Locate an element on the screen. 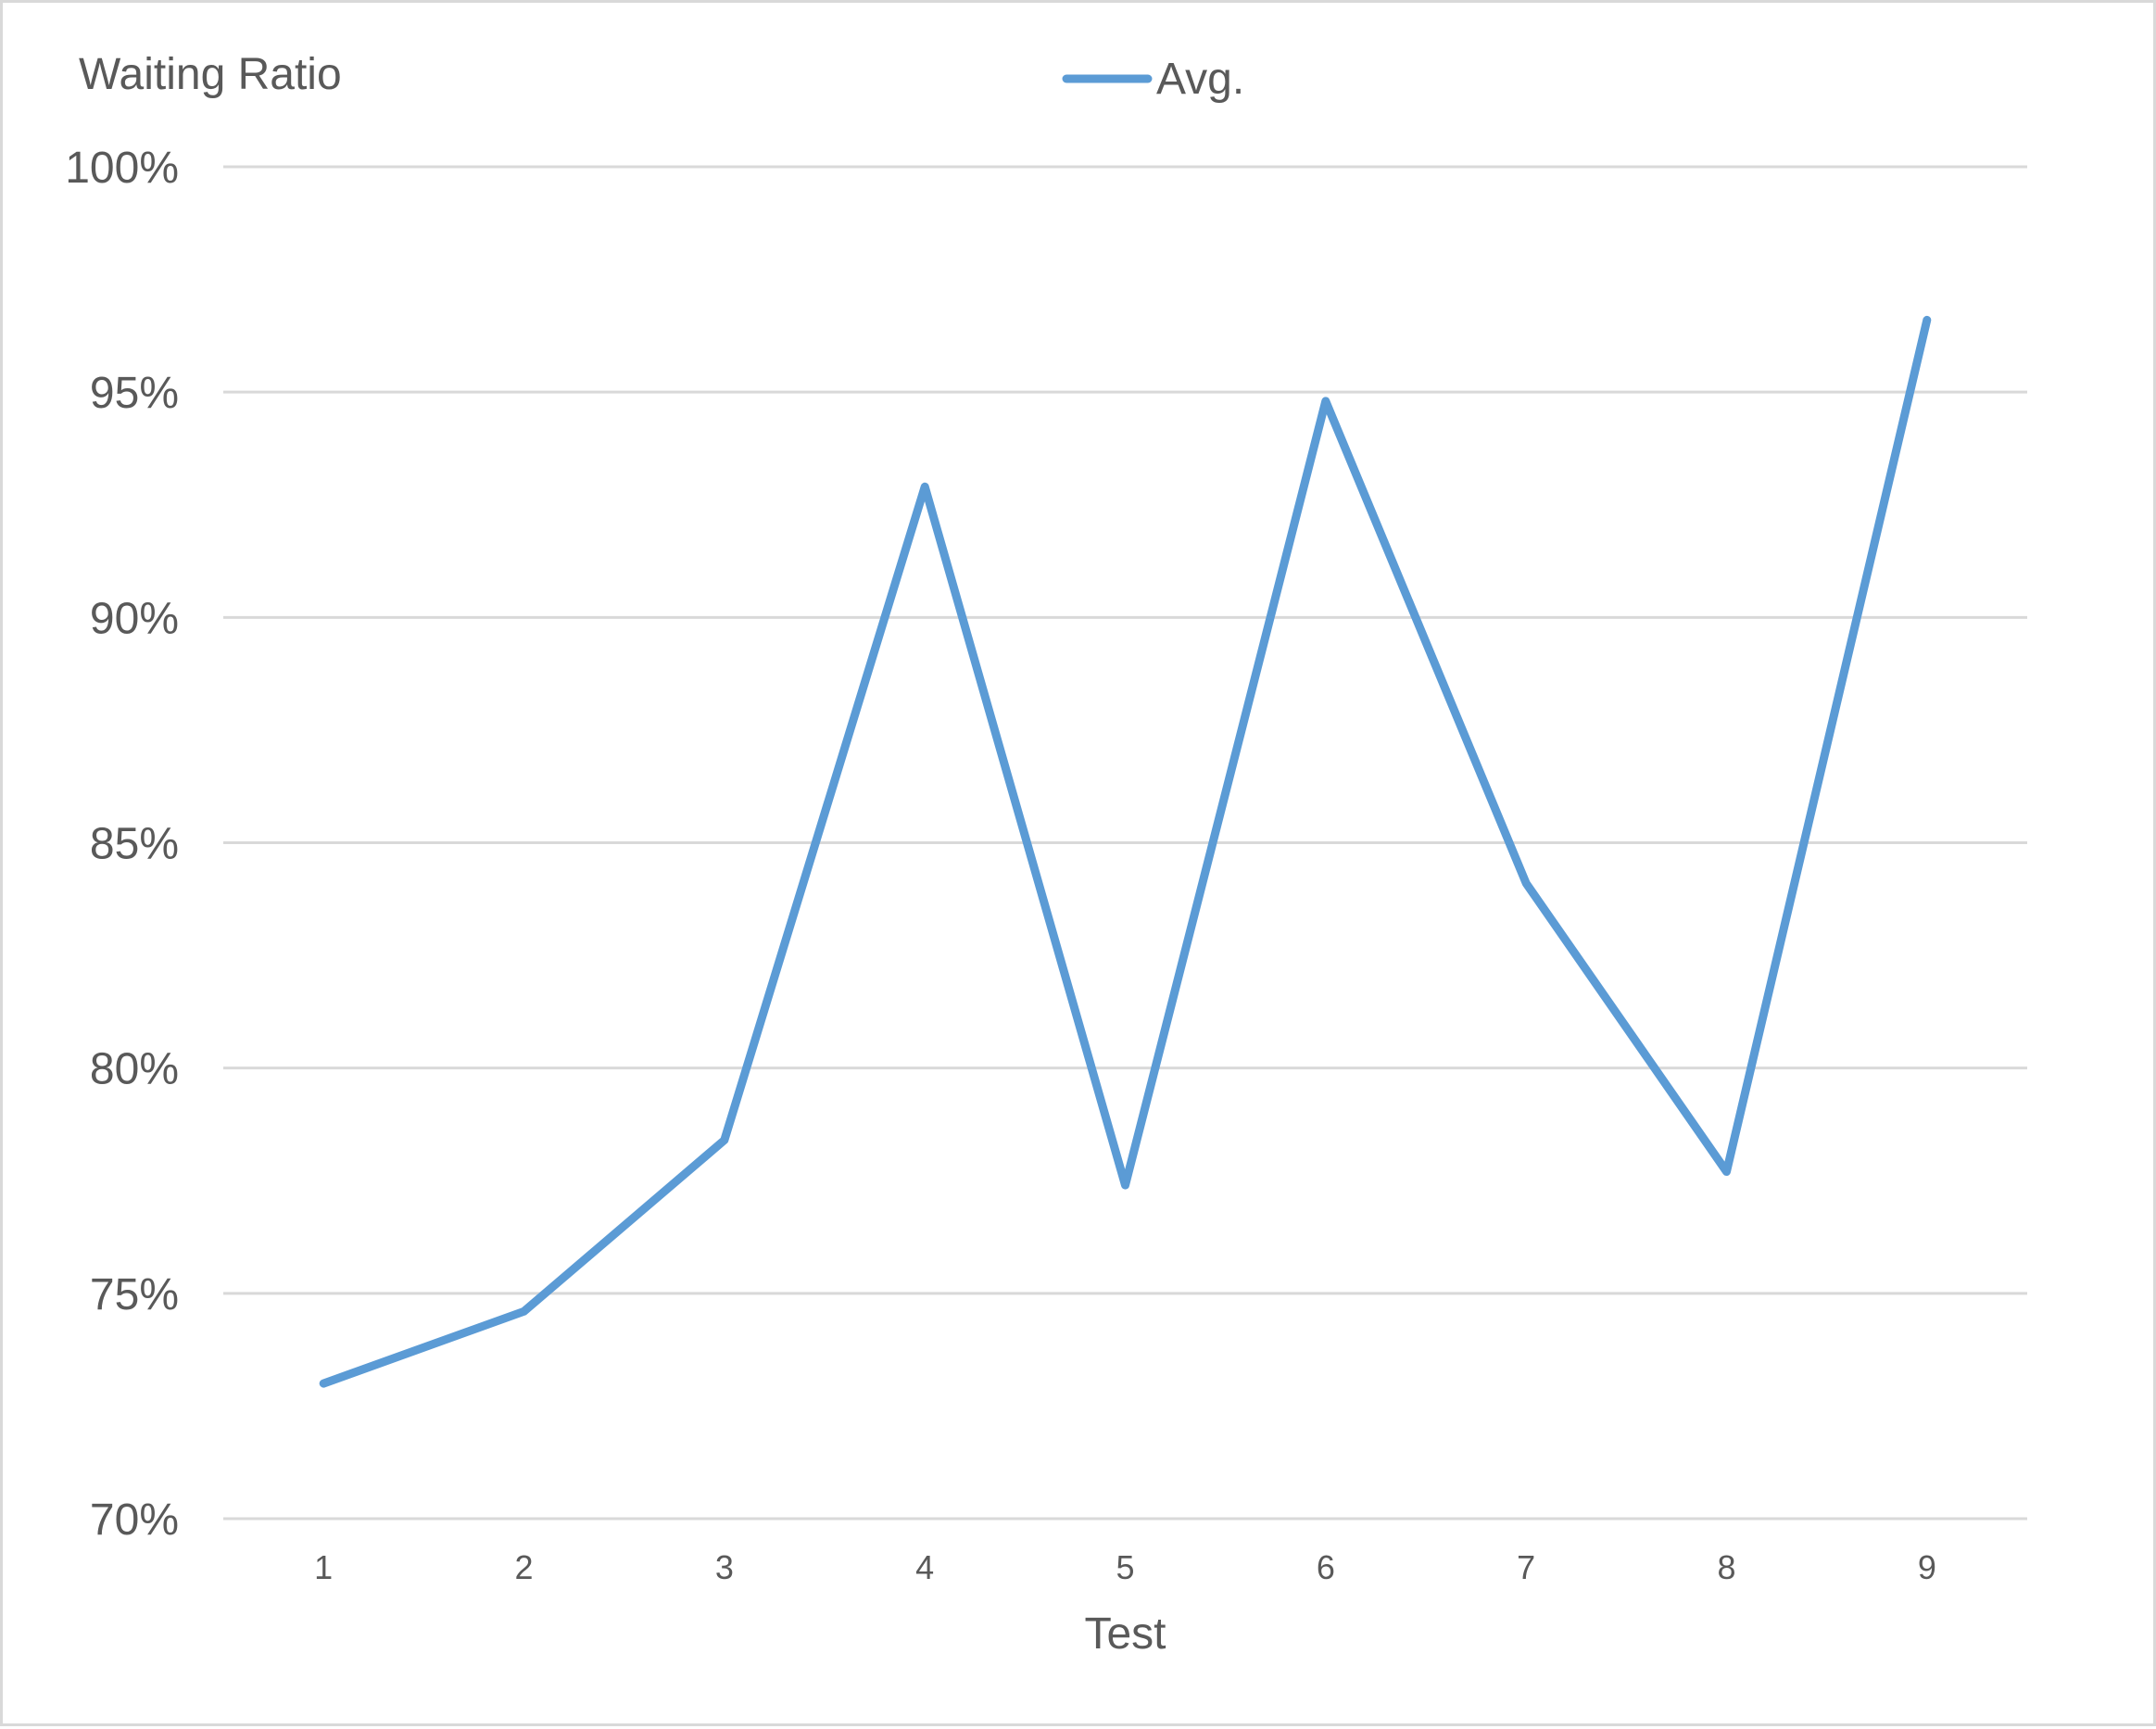  y-tick-label: 90% is located at coordinates (134, 618).